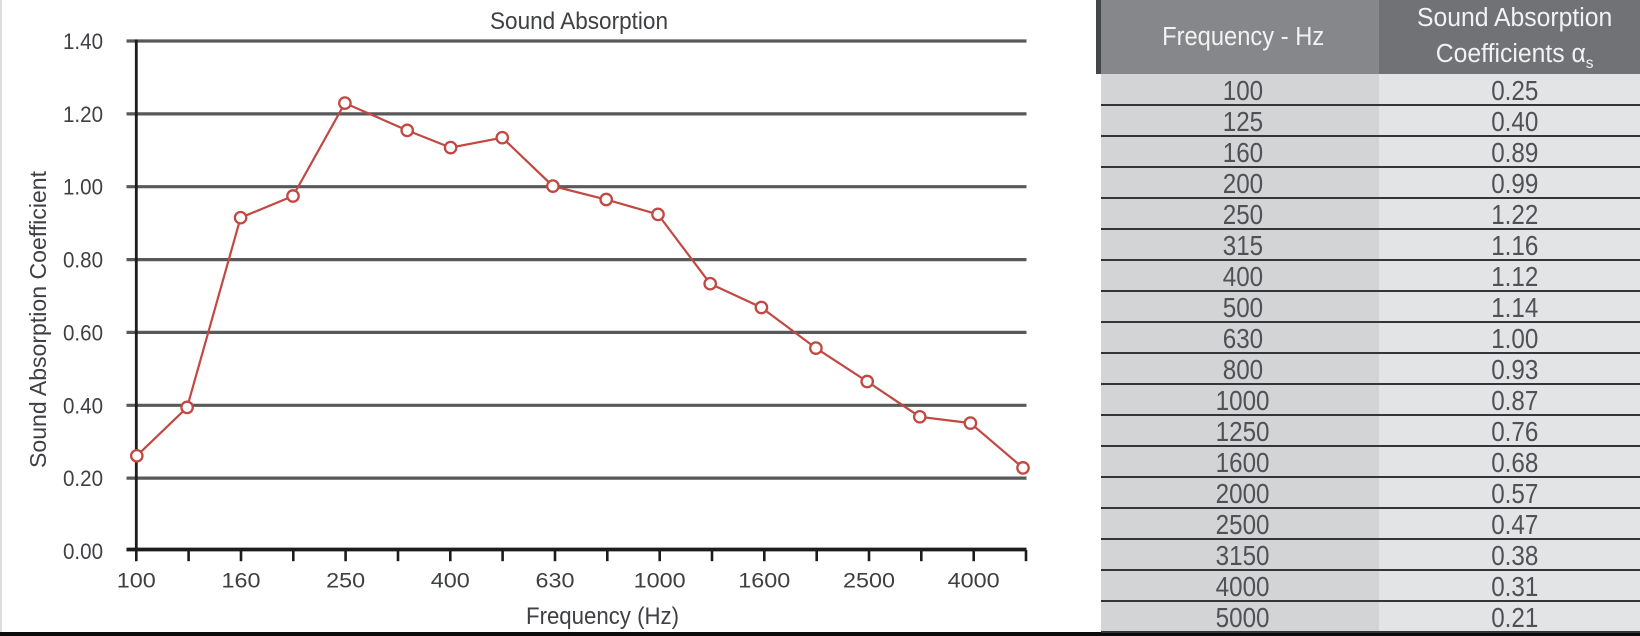 This screenshot has height=636, width=1640. What do you see at coordinates (83, 551) in the screenshot?
I see `svg-text: 0.00` at bounding box center [83, 551].